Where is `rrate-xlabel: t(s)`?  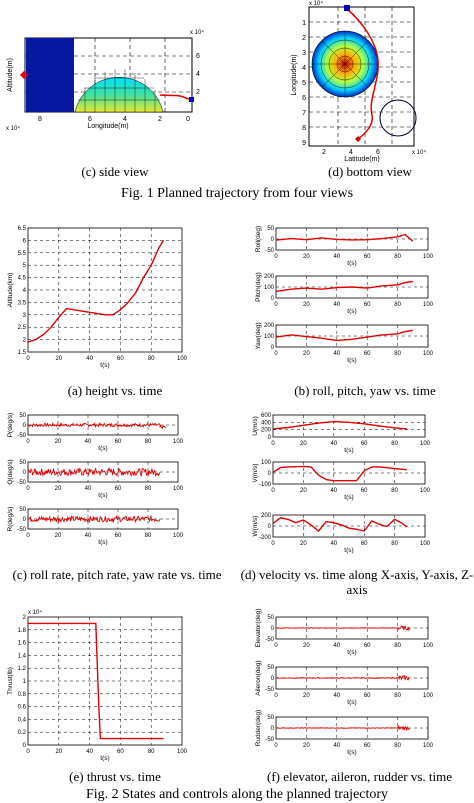
rrate-xlabel: t(s) is located at coordinates (102, 542).